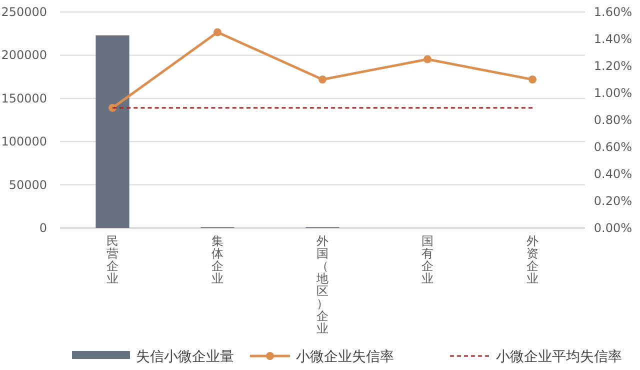 This screenshot has height=370, width=640. What do you see at coordinates (24, 12) in the screenshot?
I see `y-tick-label: 250000` at bounding box center [24, 12].